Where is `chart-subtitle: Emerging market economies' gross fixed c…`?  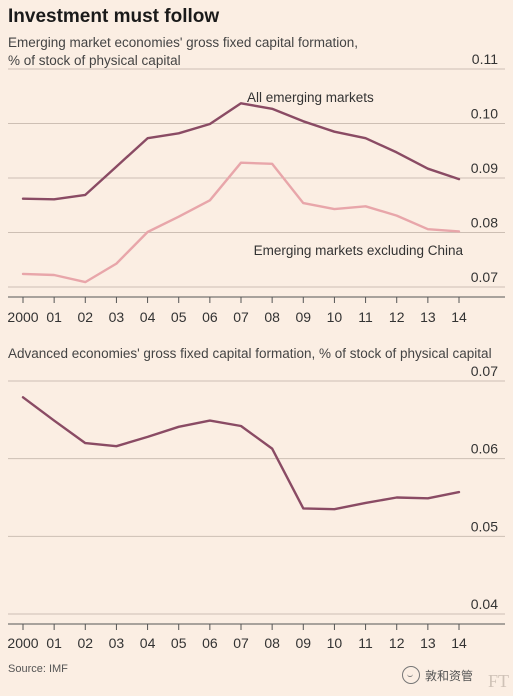
chart-subtitle: Emerging market economies' gross fixed c… is located at coordinates (198, 52).